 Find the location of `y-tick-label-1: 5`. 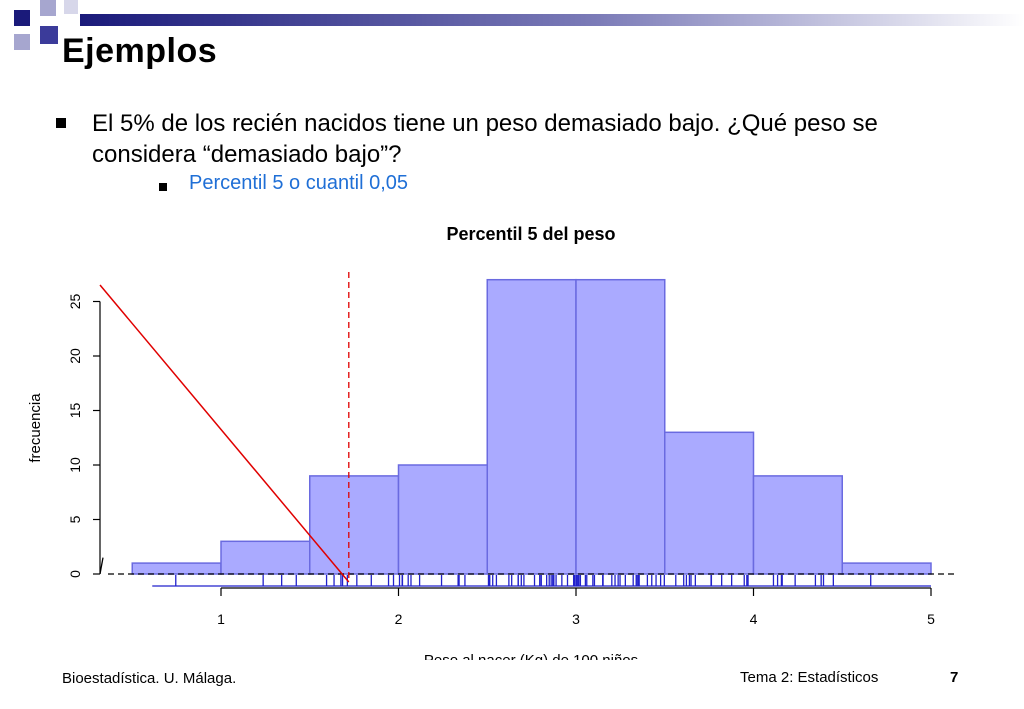

y-tick-label-1: 5 is located at coordinates (75, 519).